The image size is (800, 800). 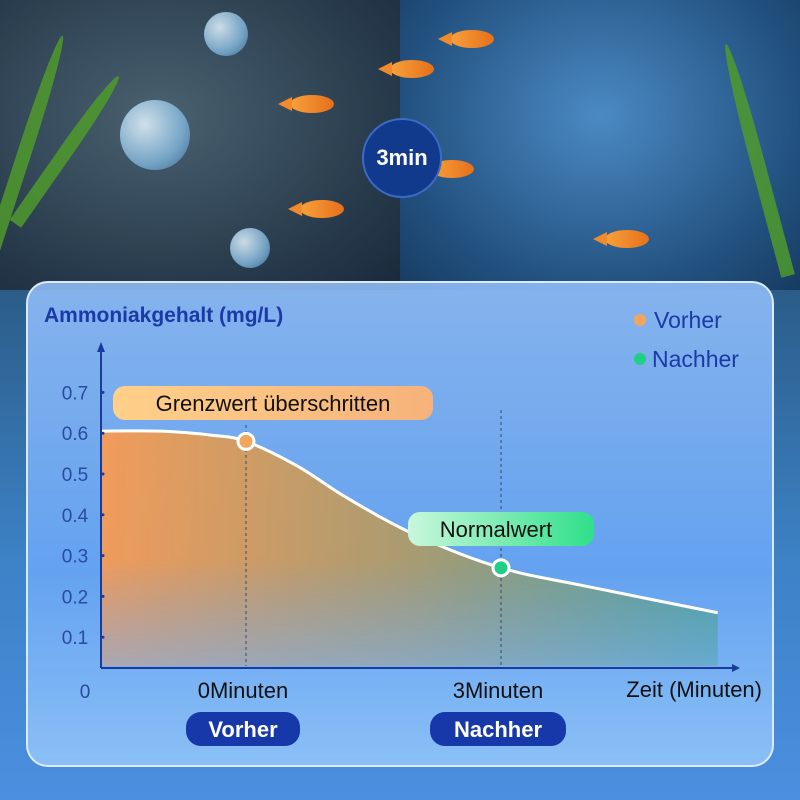 What do you see at coordinates (163, 315) in the screenshot?
I see `y-axis-label: Ammoniakgehalt (mg/L)` at bounding box center [163, 315].